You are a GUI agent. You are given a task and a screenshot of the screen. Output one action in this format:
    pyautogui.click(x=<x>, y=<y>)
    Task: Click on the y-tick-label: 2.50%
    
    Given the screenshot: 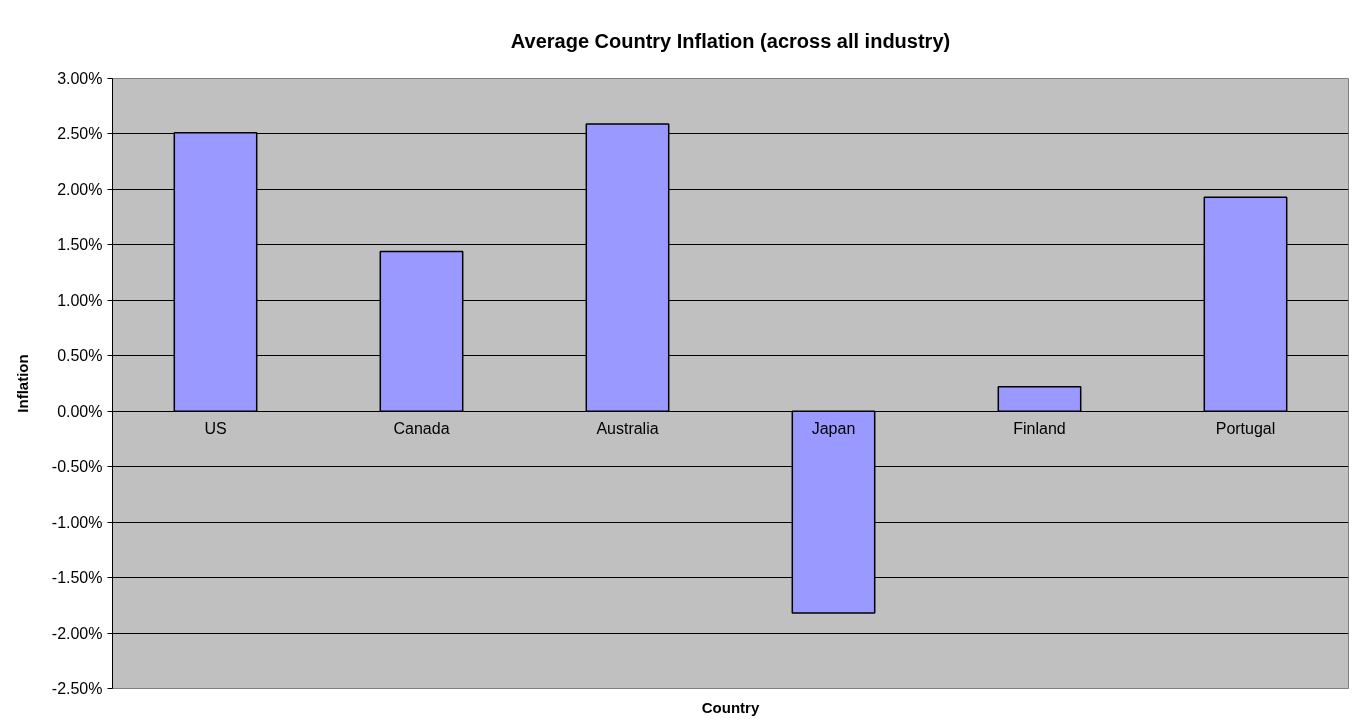 What is the action you would take?
    pyautogui.click(x=80, y=134)
    